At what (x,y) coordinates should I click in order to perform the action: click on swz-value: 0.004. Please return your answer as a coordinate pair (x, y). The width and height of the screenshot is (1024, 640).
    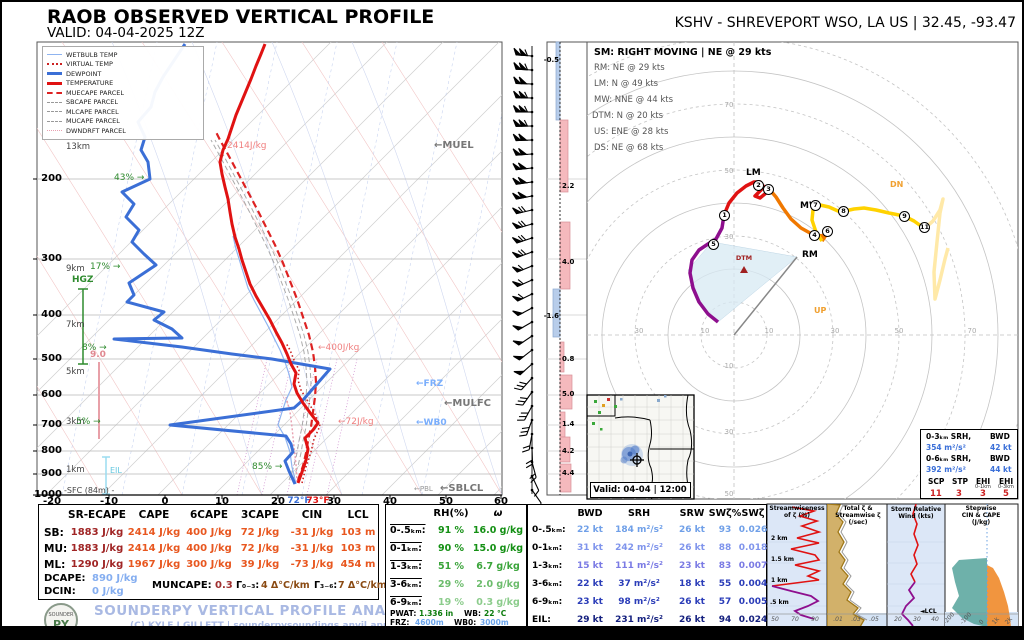
    Looking at the image, I should click on (753, 584).